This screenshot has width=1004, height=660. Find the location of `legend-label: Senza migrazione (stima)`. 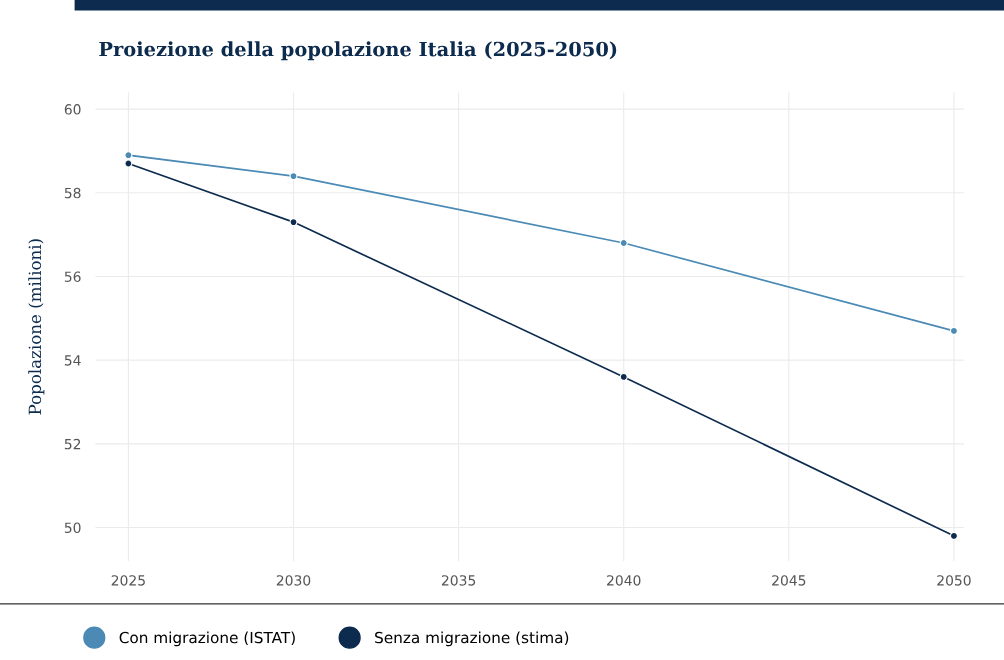

legend-label: Senza migrazione (stima) is located at coordinates (472, 639).